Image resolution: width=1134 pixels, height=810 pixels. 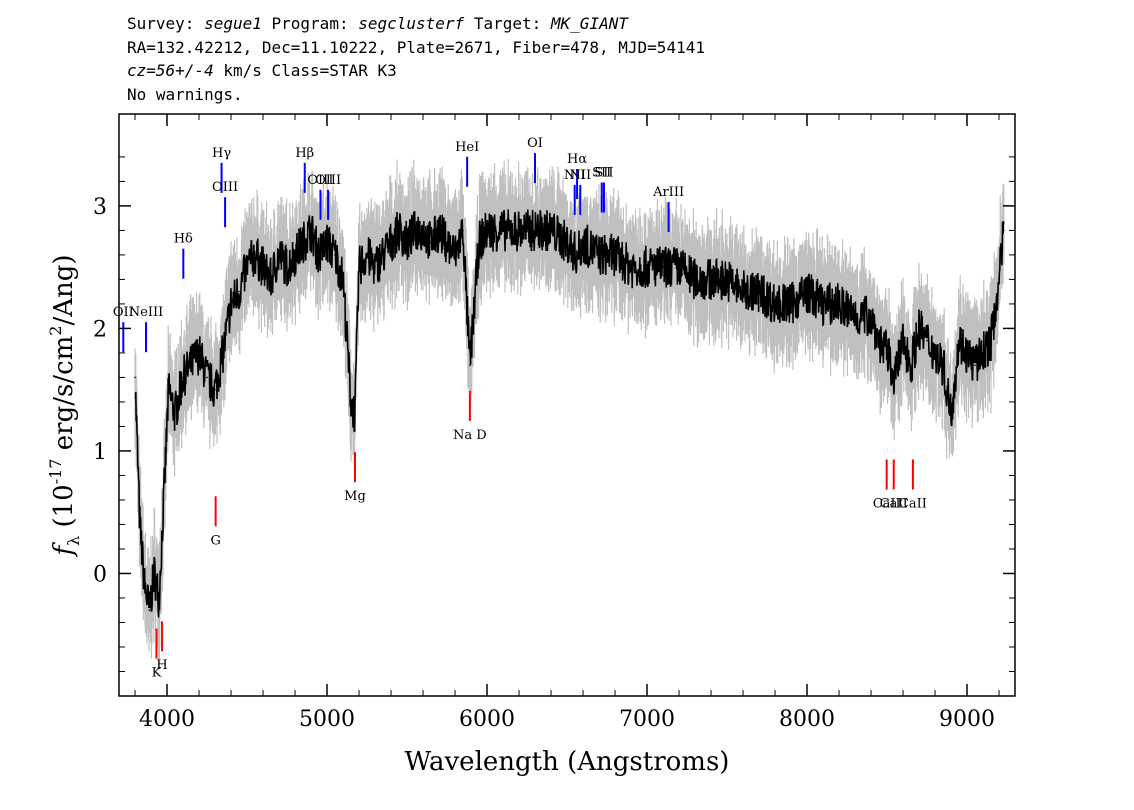 I want to click on y-tick-label: 3, so click(x=100, y=207).